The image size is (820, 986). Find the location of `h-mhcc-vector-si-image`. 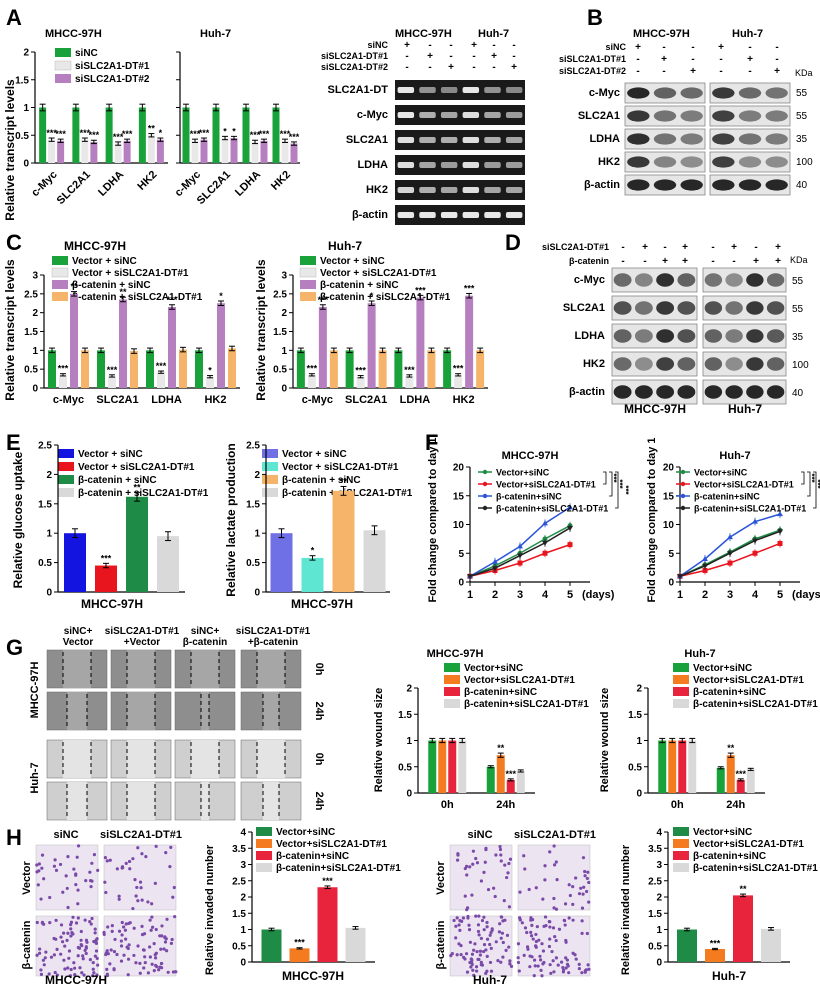

h-mhcc-vector-si-image is located at coordinates (140, 877).